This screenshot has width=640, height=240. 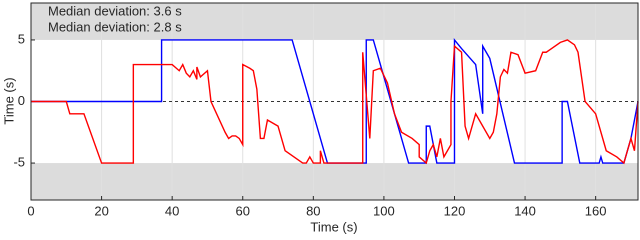 I want to click on x-axis-label: Time (s), so click(x=333, y=226).